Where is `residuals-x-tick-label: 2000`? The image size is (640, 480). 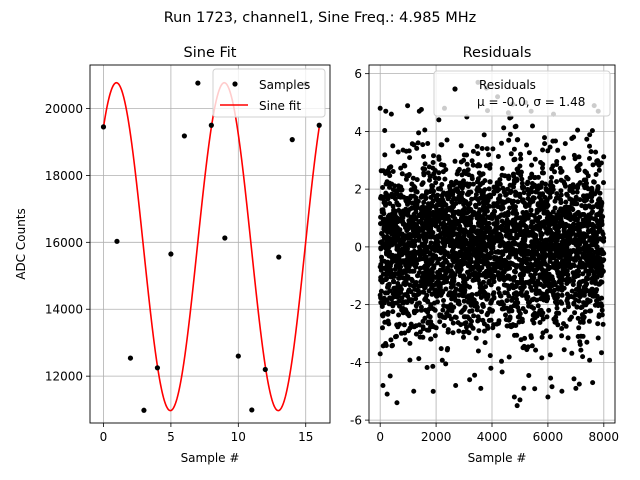 residuals-x-tick-label: 2000 is located at coordinates (436, 437).